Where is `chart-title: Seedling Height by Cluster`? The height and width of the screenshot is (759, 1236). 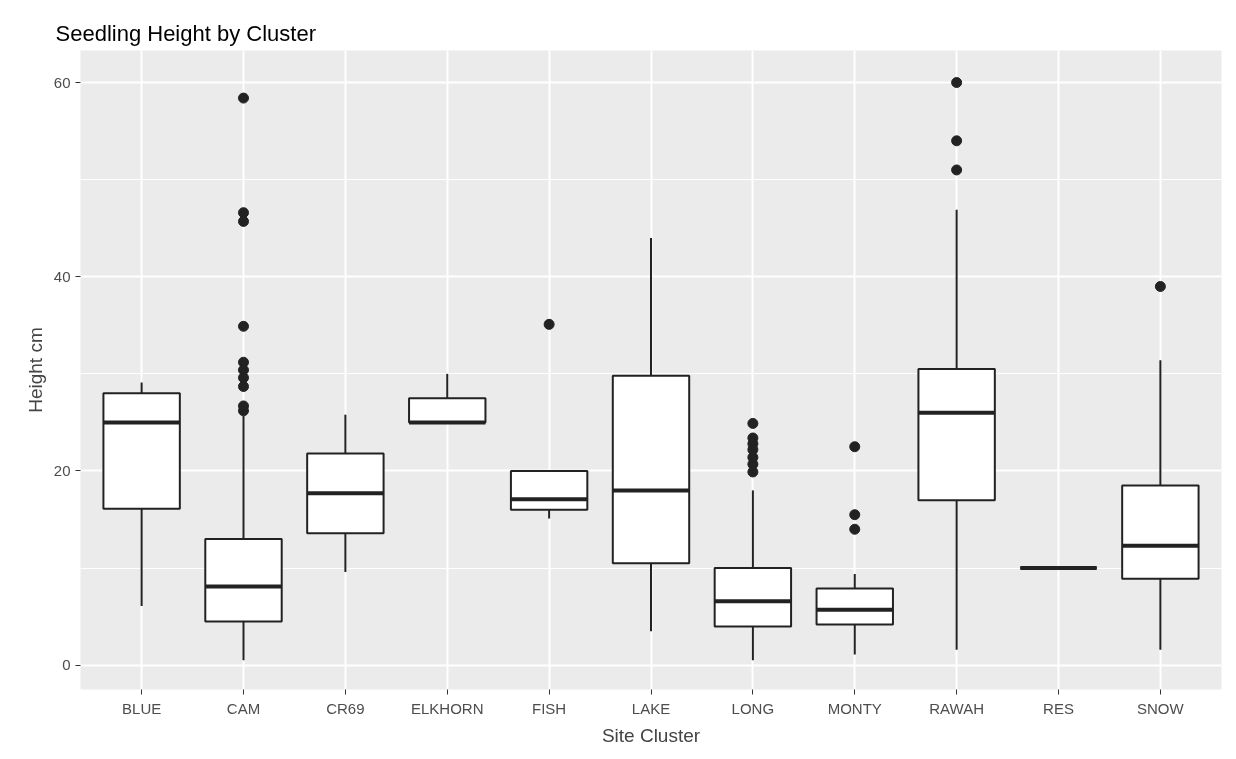 chart-title: Seedling Height by Cluster is located at coordinates (185, 33).